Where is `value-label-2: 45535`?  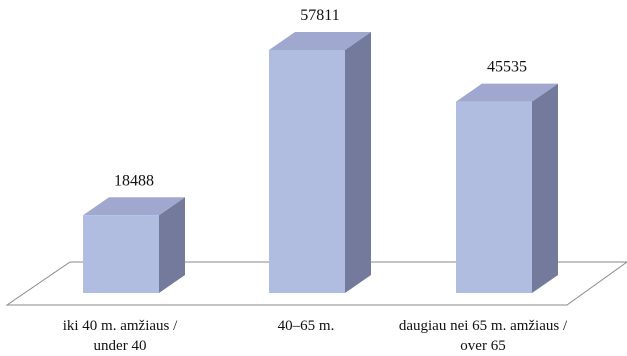 value-label-2: 45535 is located at coordinates (507, 67).